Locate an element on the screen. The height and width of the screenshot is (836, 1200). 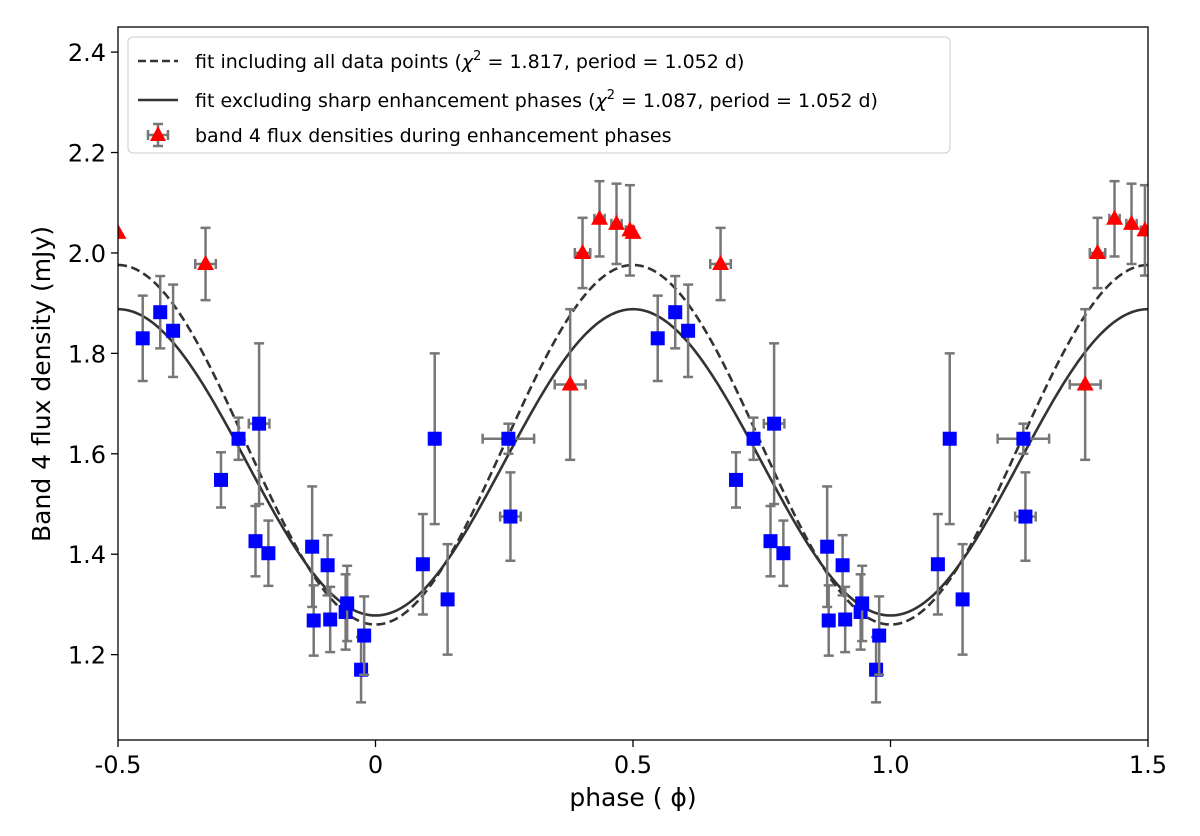
x-axis-ticks: -0.5 0 0.5 1.0 1.5 is located at coordinates (631, 759).